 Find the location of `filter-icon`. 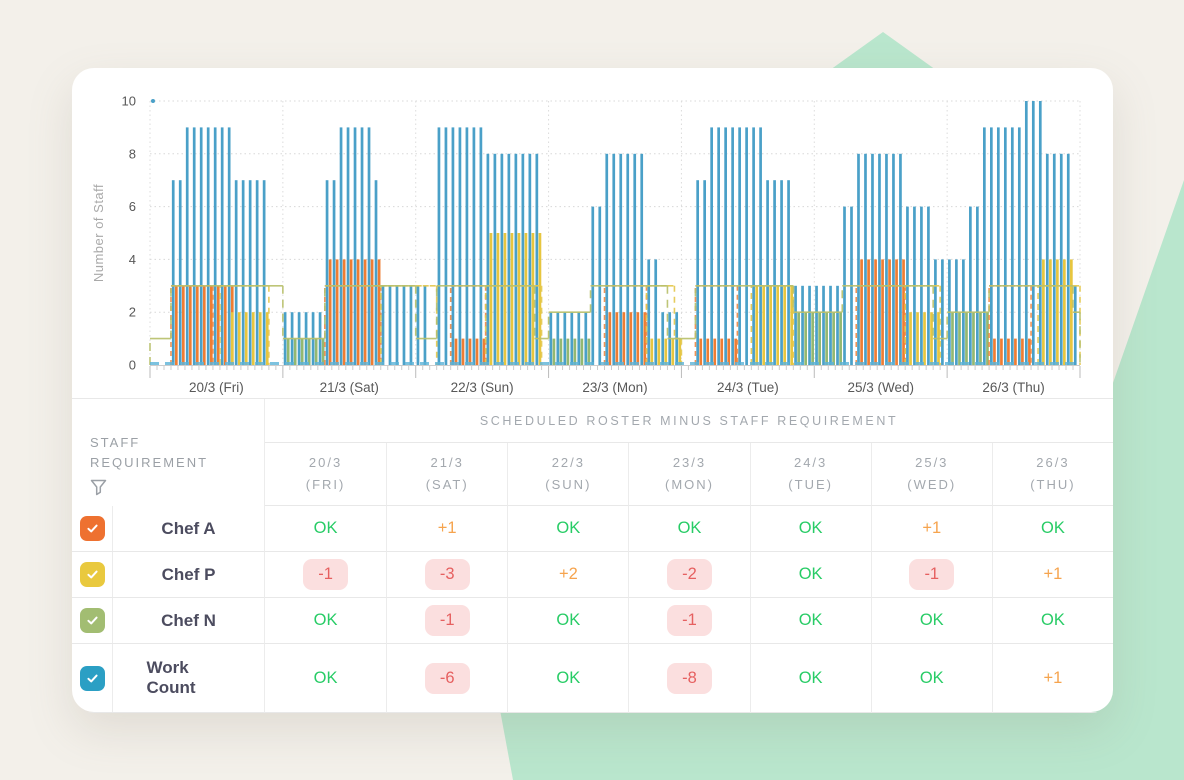

filter-icon is located at coordinates (98, 487).